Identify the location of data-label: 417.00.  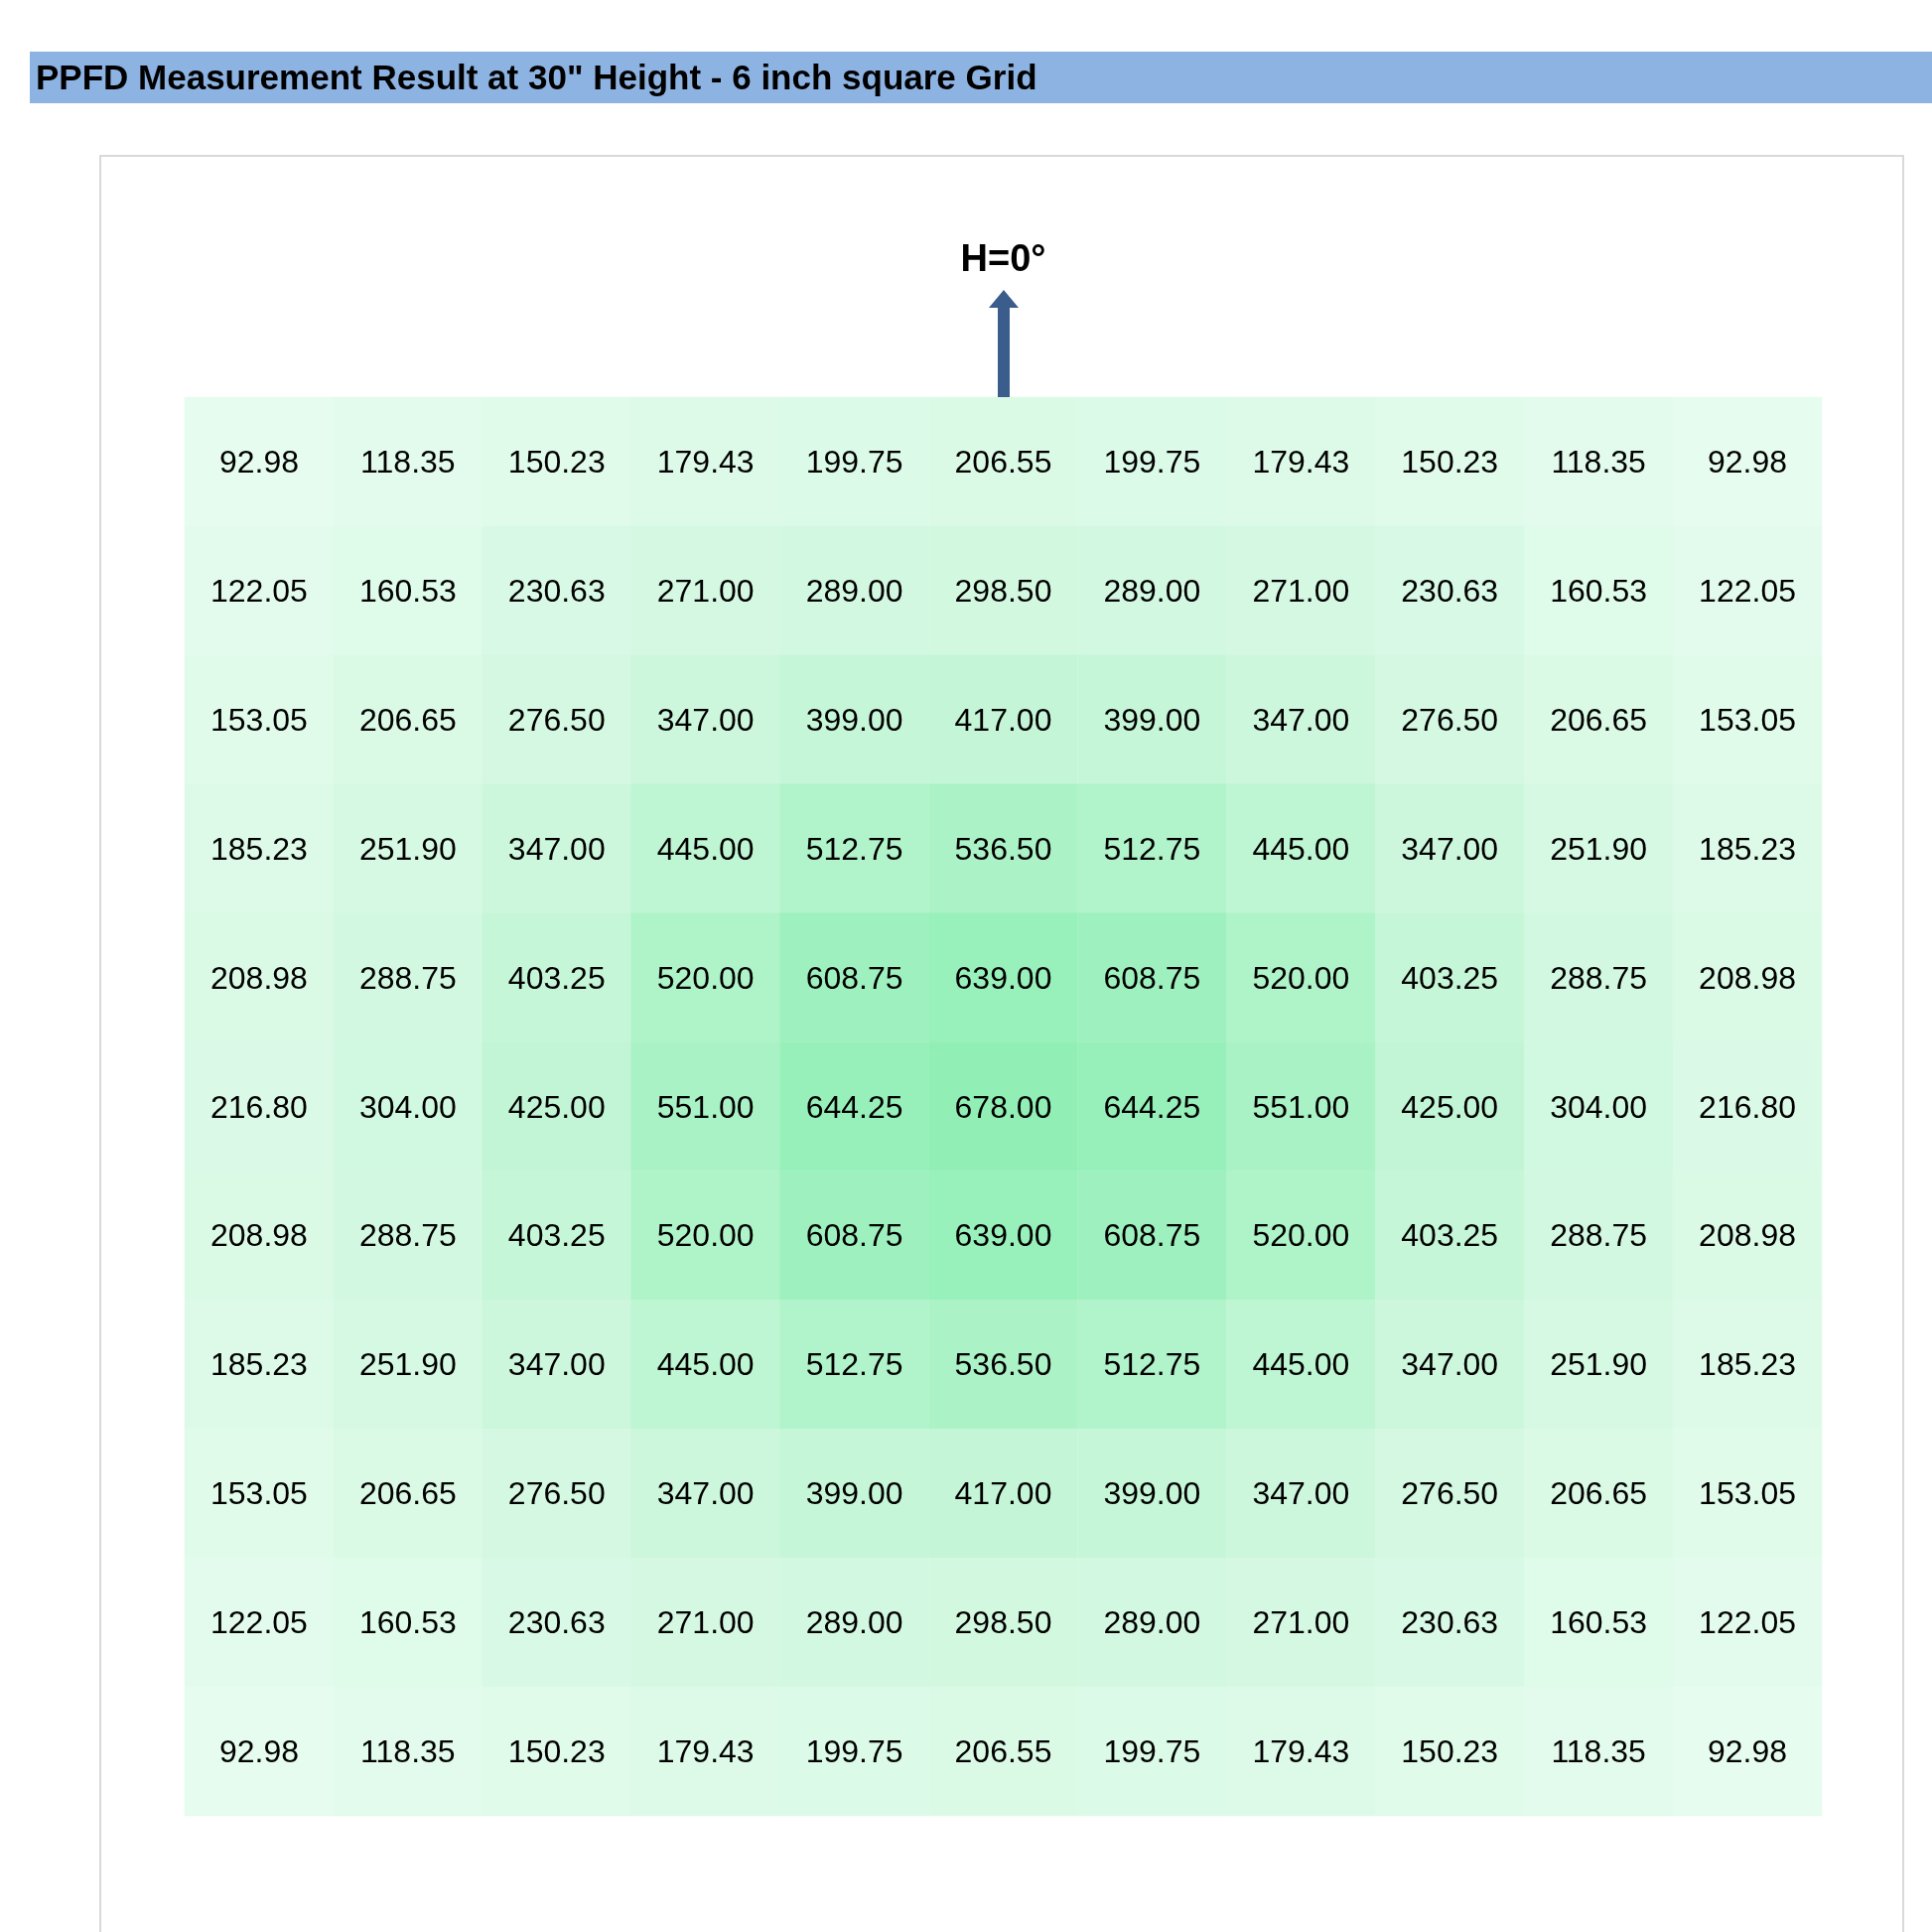
(1003, 1494).